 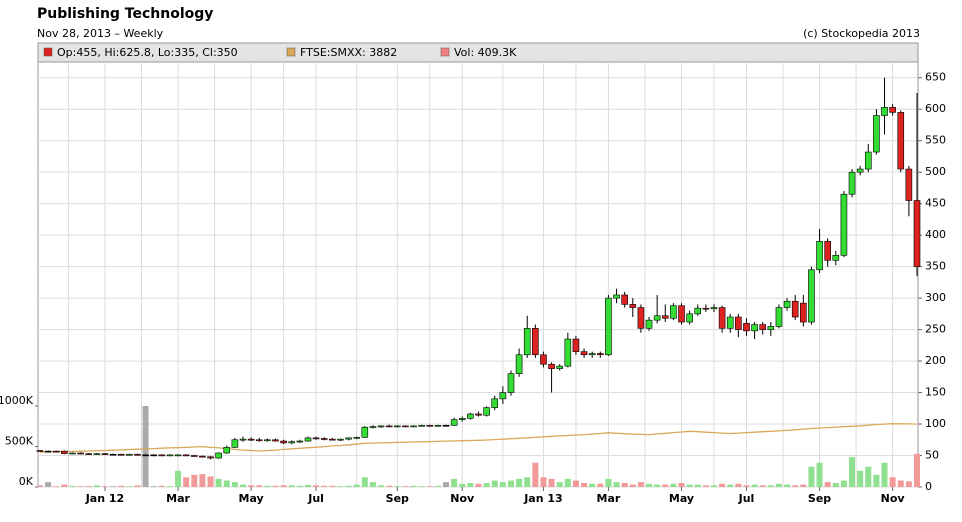 What do you see at coordinates (935, 203) in the screenshot?
I see `y-tick-label: 450` at bounding box center [935, 203].